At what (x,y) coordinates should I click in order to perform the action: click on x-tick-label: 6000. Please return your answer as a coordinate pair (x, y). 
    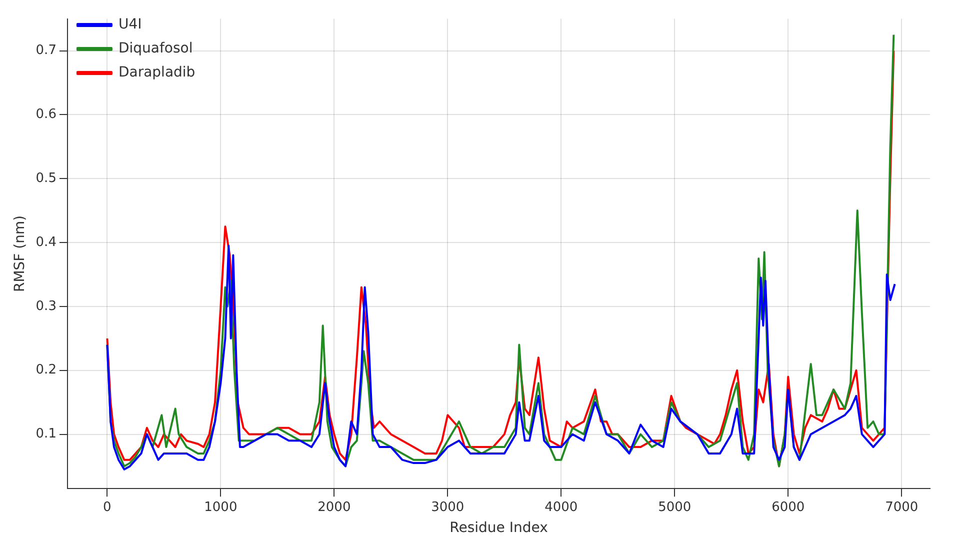
    Looking at the image, I should click on (788, 507).